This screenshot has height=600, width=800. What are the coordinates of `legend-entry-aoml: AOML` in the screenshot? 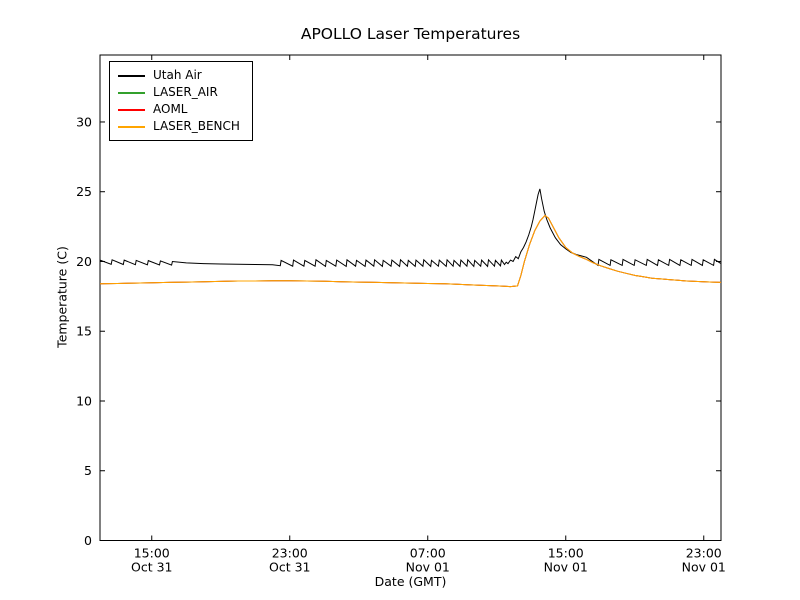 It's located at (179, 109).